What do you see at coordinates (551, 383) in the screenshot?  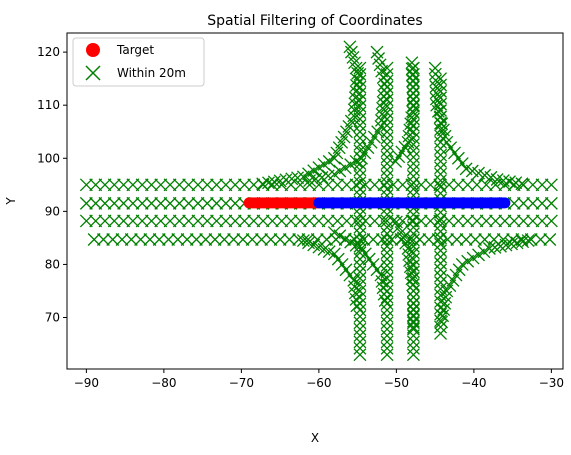 I see `x-tick-label: −30` at bounding box center [551, 383].